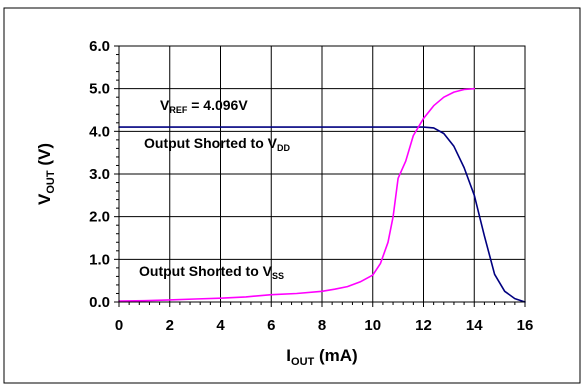  I want to click on y-tick-label: 2.0, so click(99, 217).